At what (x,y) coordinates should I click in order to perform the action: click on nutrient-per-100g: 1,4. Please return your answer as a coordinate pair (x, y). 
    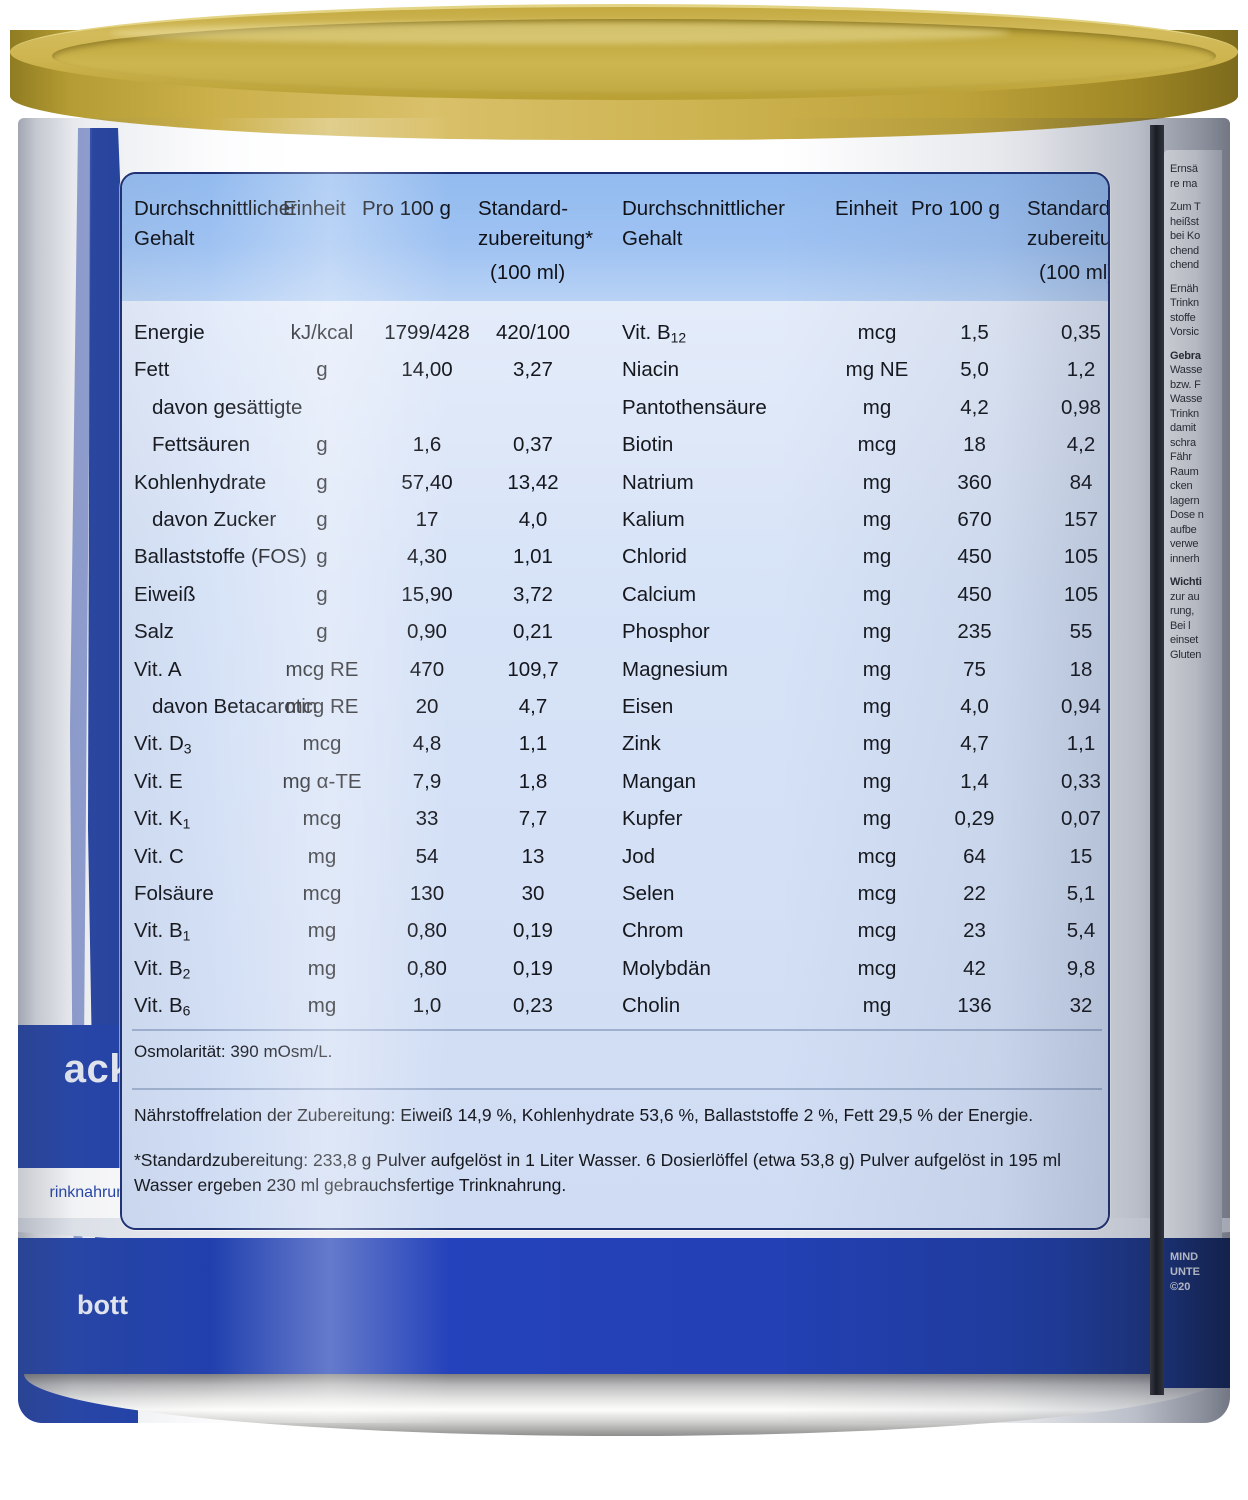
    Looking at the image, I should click on (974, 781).